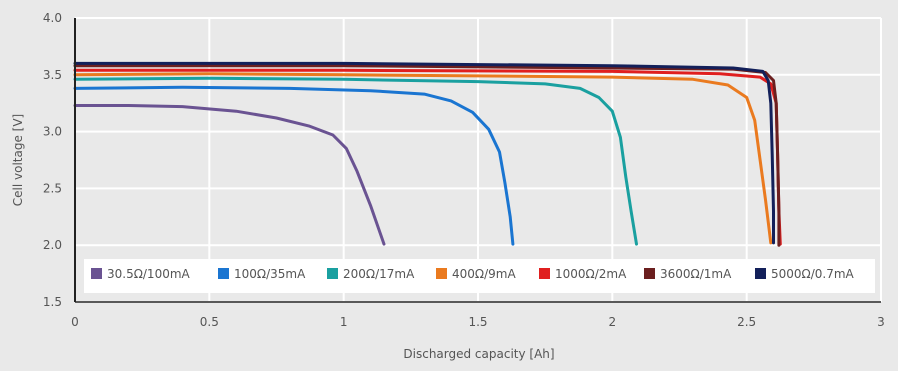  Describe the element at coordinates (484, 274) in the screenshot. I see `legend-label-4: 400Ω/9mA` at that location.